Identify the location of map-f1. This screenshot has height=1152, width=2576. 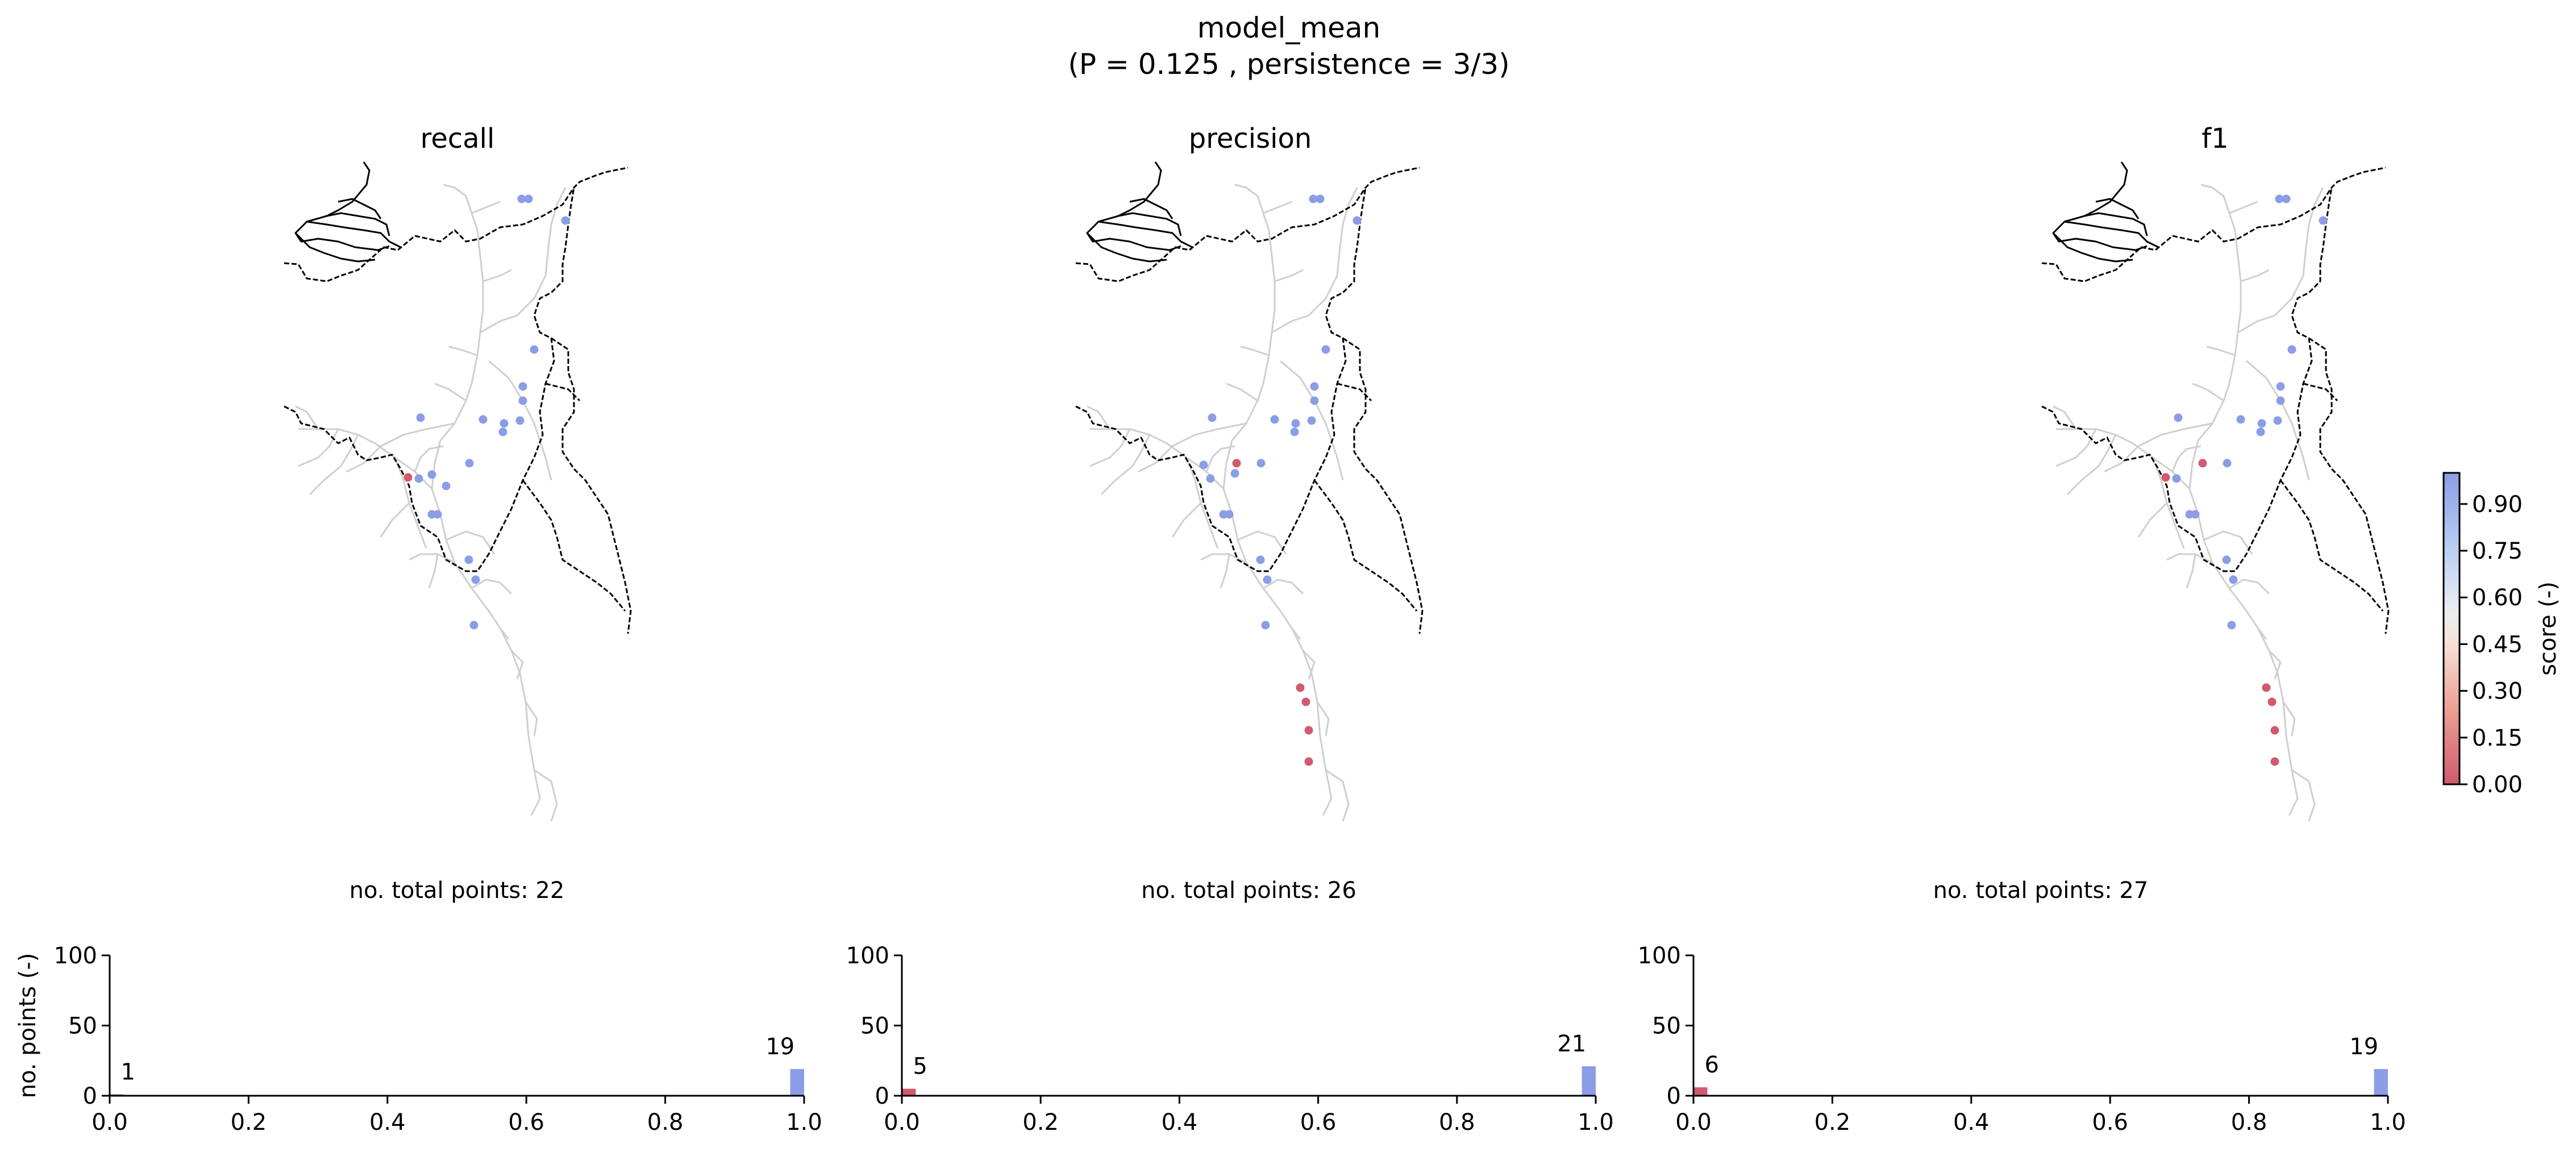
(2215, 491).